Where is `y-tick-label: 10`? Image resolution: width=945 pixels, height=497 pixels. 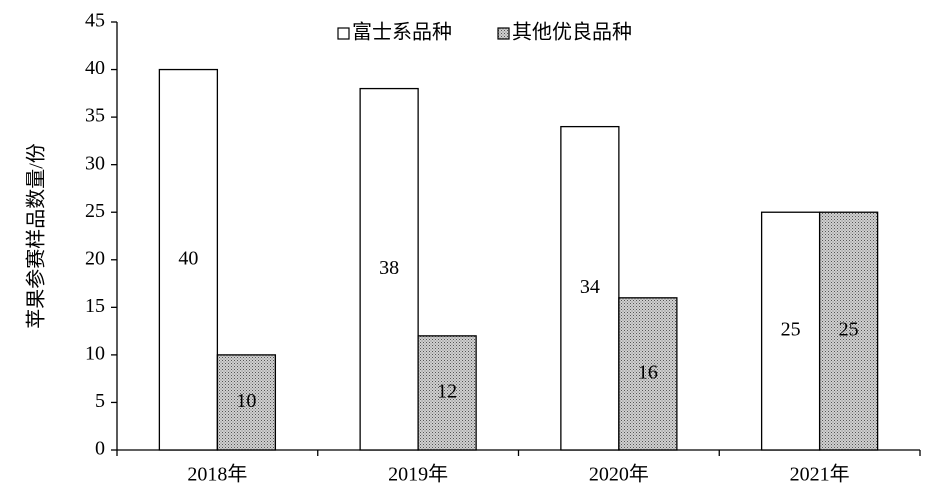
y-tick-label: 10 is located at coordinates (95, 353).